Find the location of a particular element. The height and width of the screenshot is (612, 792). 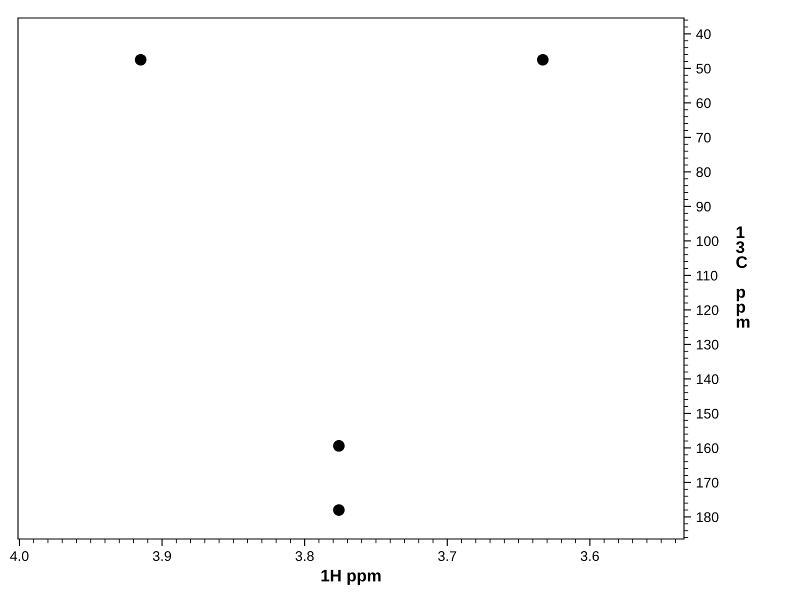

y-tick-label: 80 is located at coordinates (703, 172).